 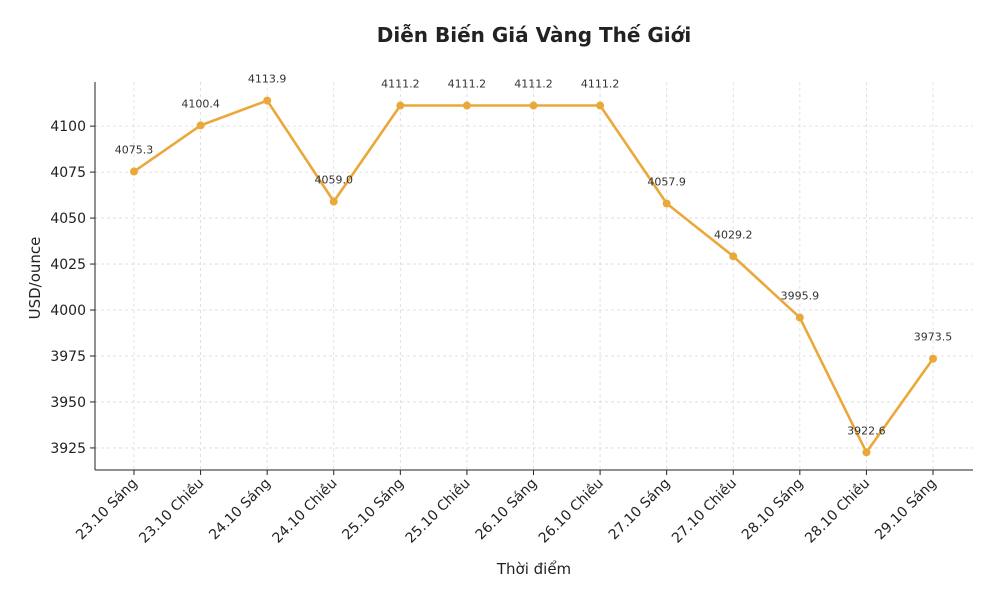 What do you see at coordinates (68, 403) in the screenshot?
I see `y-tick-label: 3950` at bounding box center [68, 403].